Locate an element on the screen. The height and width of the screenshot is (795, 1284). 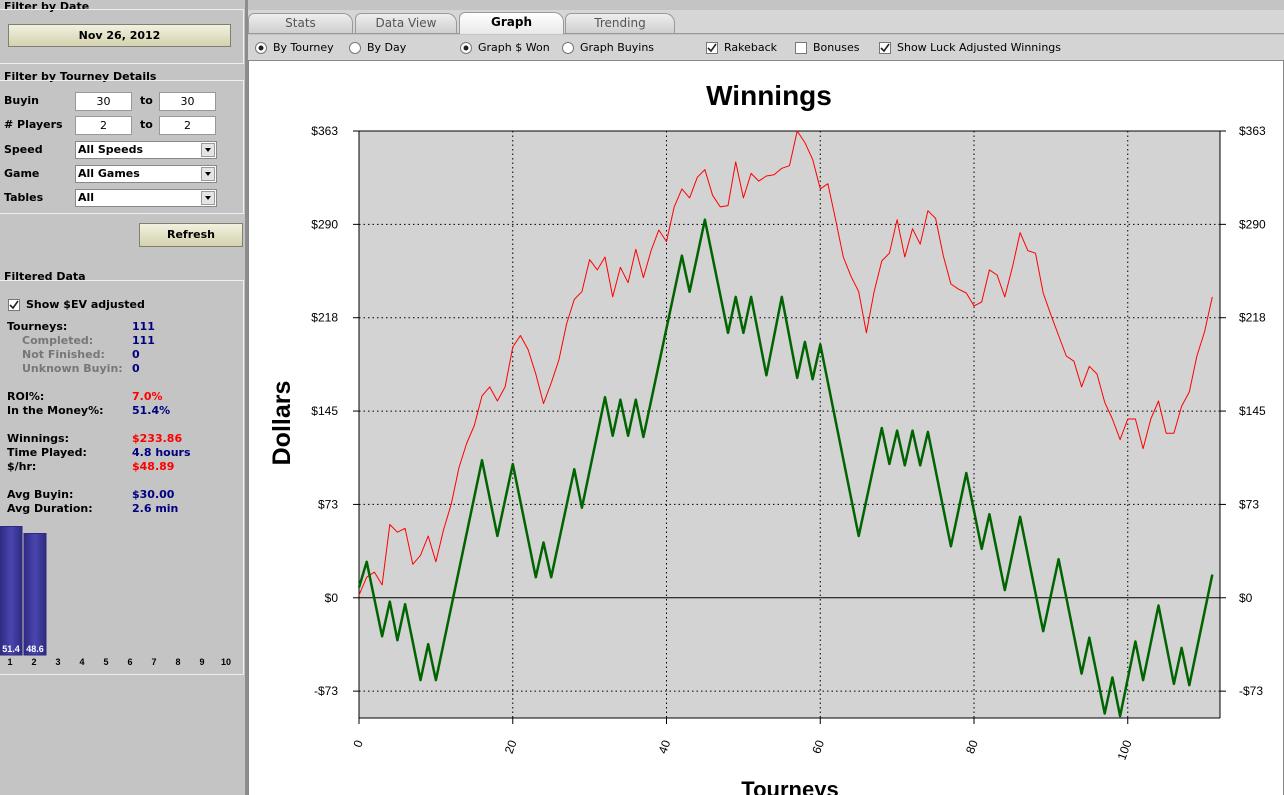
option-label: By Day is located at coordinates (387, 47).